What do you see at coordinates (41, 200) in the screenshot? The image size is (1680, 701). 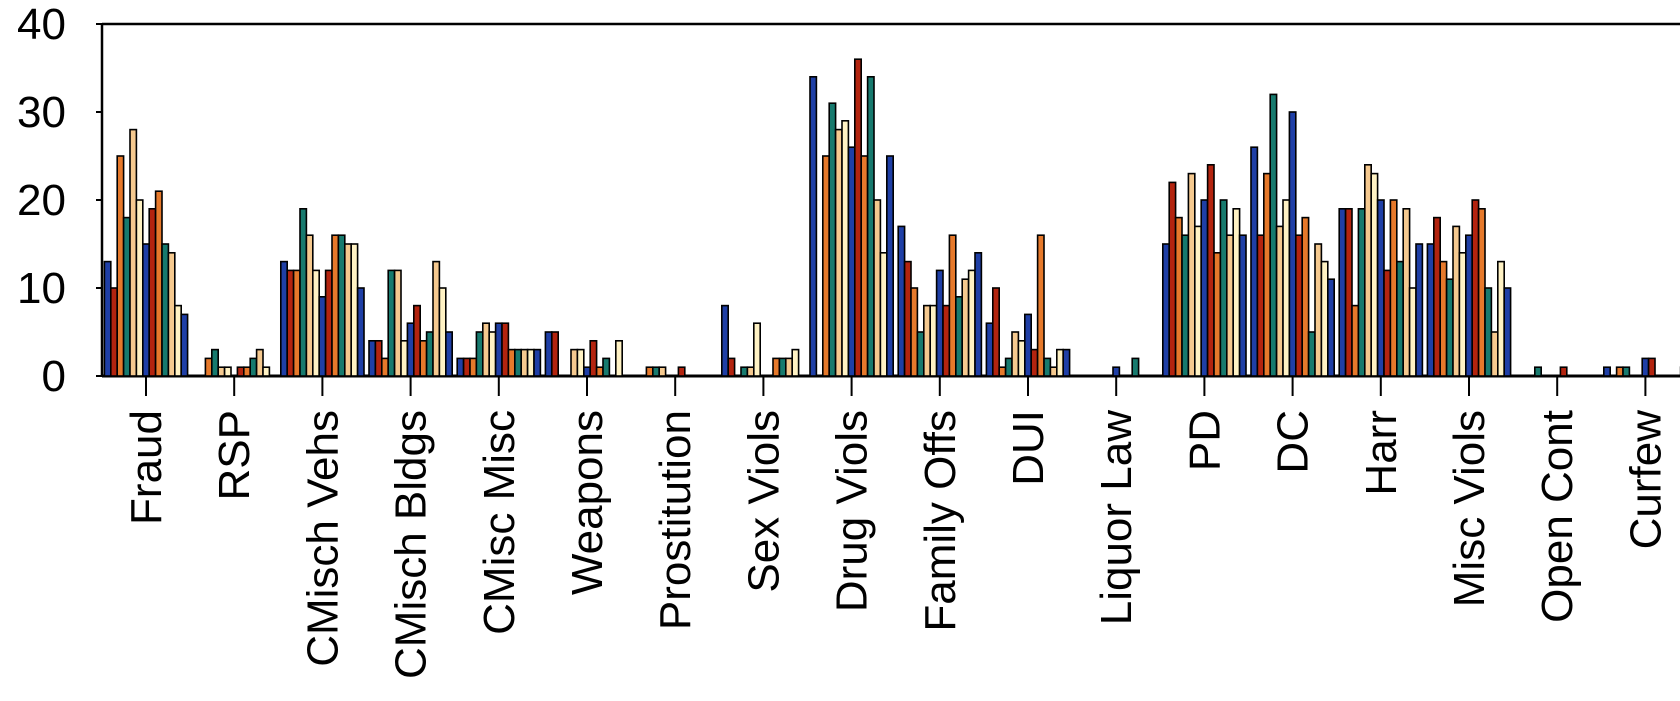 I see `y-tick-label: 20` at bounding box center [41, 200].